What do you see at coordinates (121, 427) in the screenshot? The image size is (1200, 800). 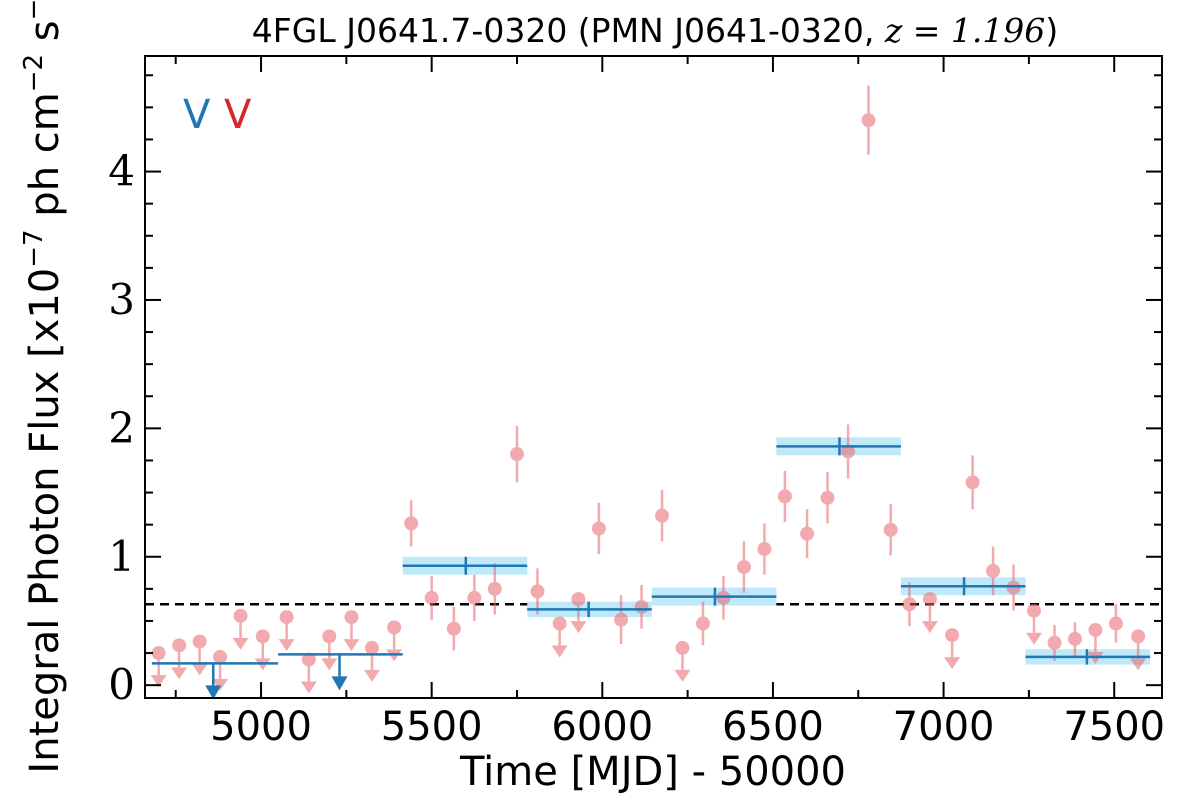 I see `y-tick-label: 2` at bounding box center [121, 427].